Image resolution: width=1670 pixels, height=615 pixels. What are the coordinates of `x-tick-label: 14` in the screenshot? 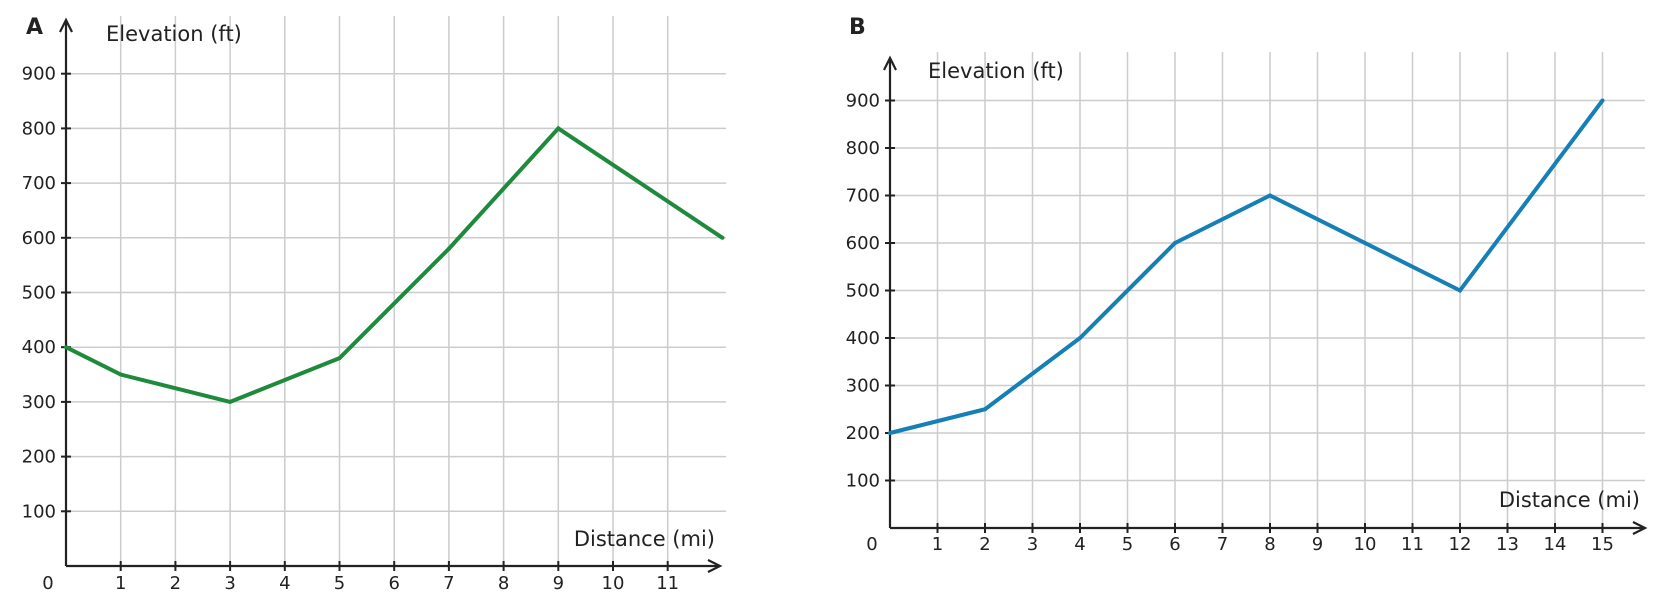 It's located at (1555, 544).